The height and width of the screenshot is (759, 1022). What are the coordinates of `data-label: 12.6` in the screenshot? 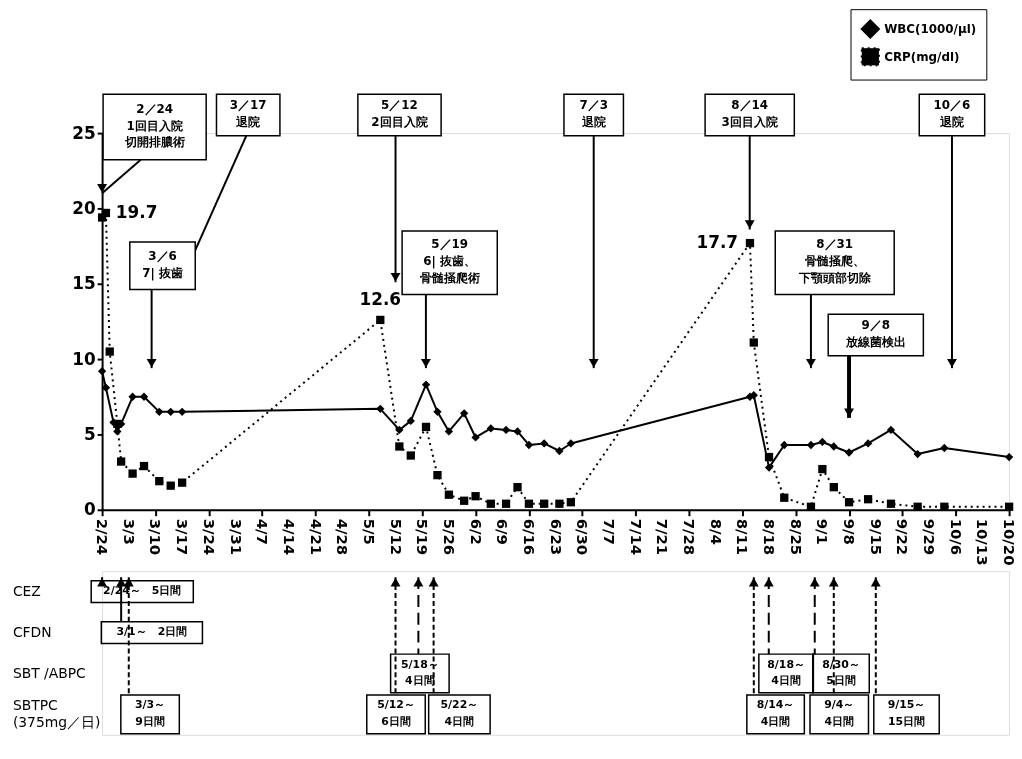 It's located at (380, 299).